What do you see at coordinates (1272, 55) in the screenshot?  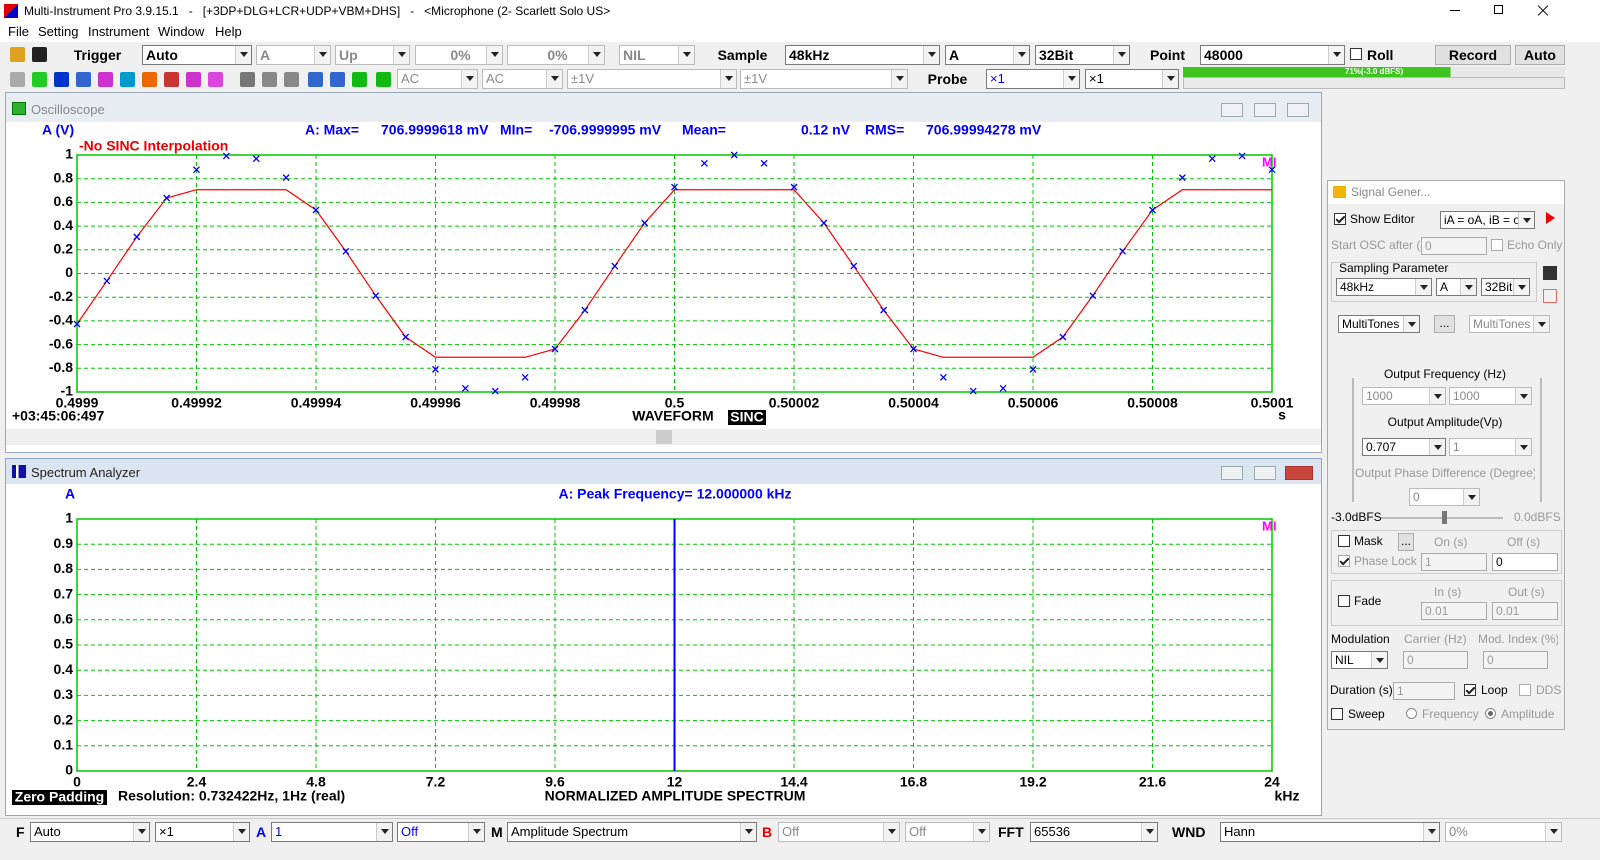 I see `dropdown: 48000` at bounding box center [1272, 55].